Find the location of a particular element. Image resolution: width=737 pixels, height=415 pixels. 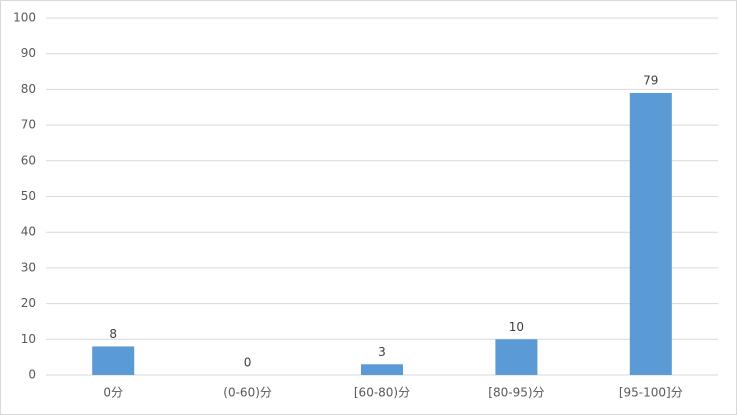

y-tick-label: 60 is located at coordinates (28, 160).